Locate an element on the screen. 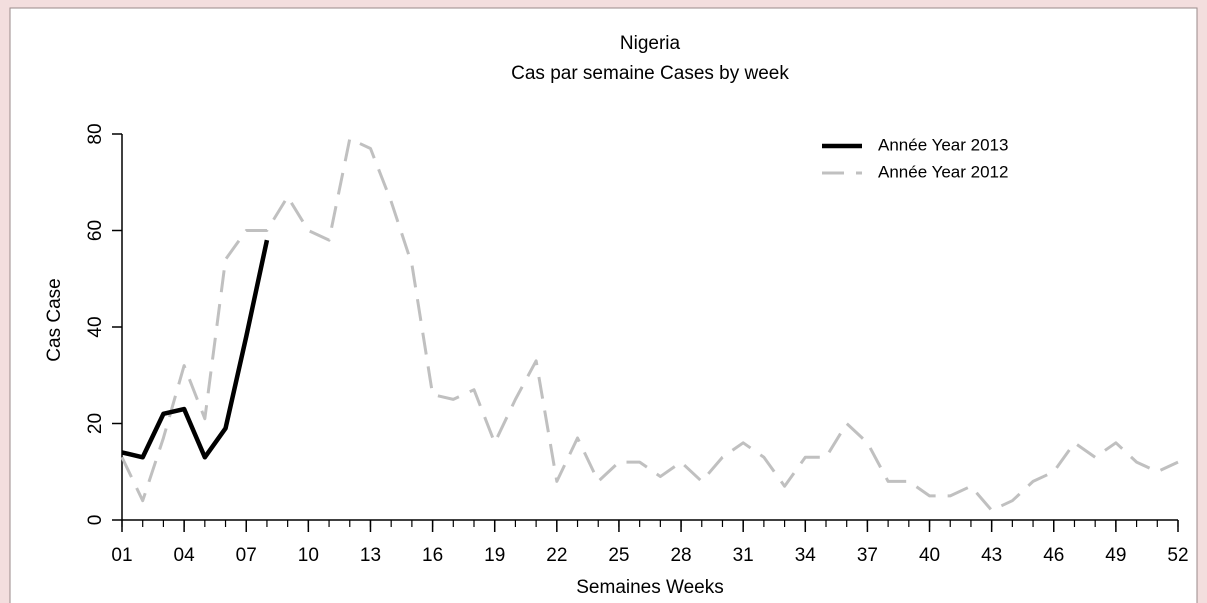 Image resolution: width=1207 pixels, height=603 pixels. legend-label: Année Year 2012 is located at coordinates (943, 171).